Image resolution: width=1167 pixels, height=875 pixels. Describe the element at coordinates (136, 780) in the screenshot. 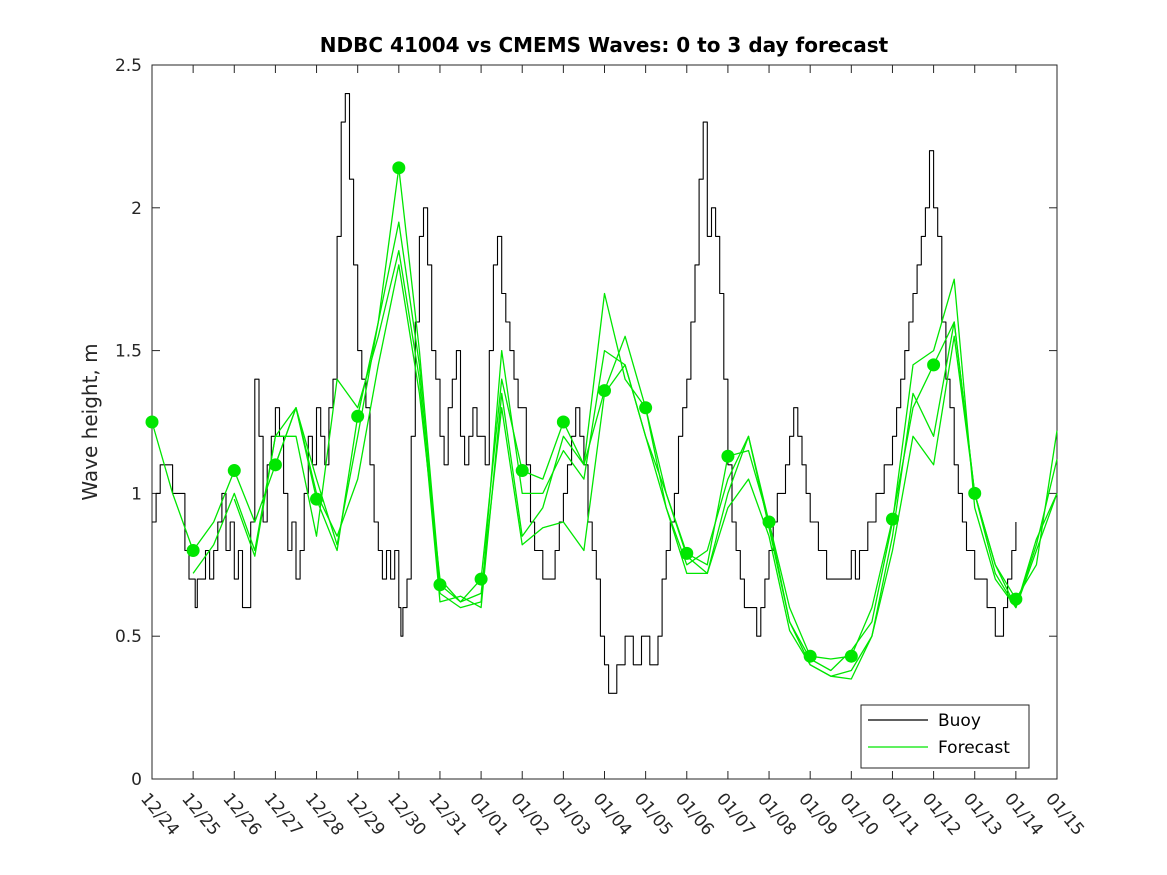

I see `y-tick-label: 0` at that location.